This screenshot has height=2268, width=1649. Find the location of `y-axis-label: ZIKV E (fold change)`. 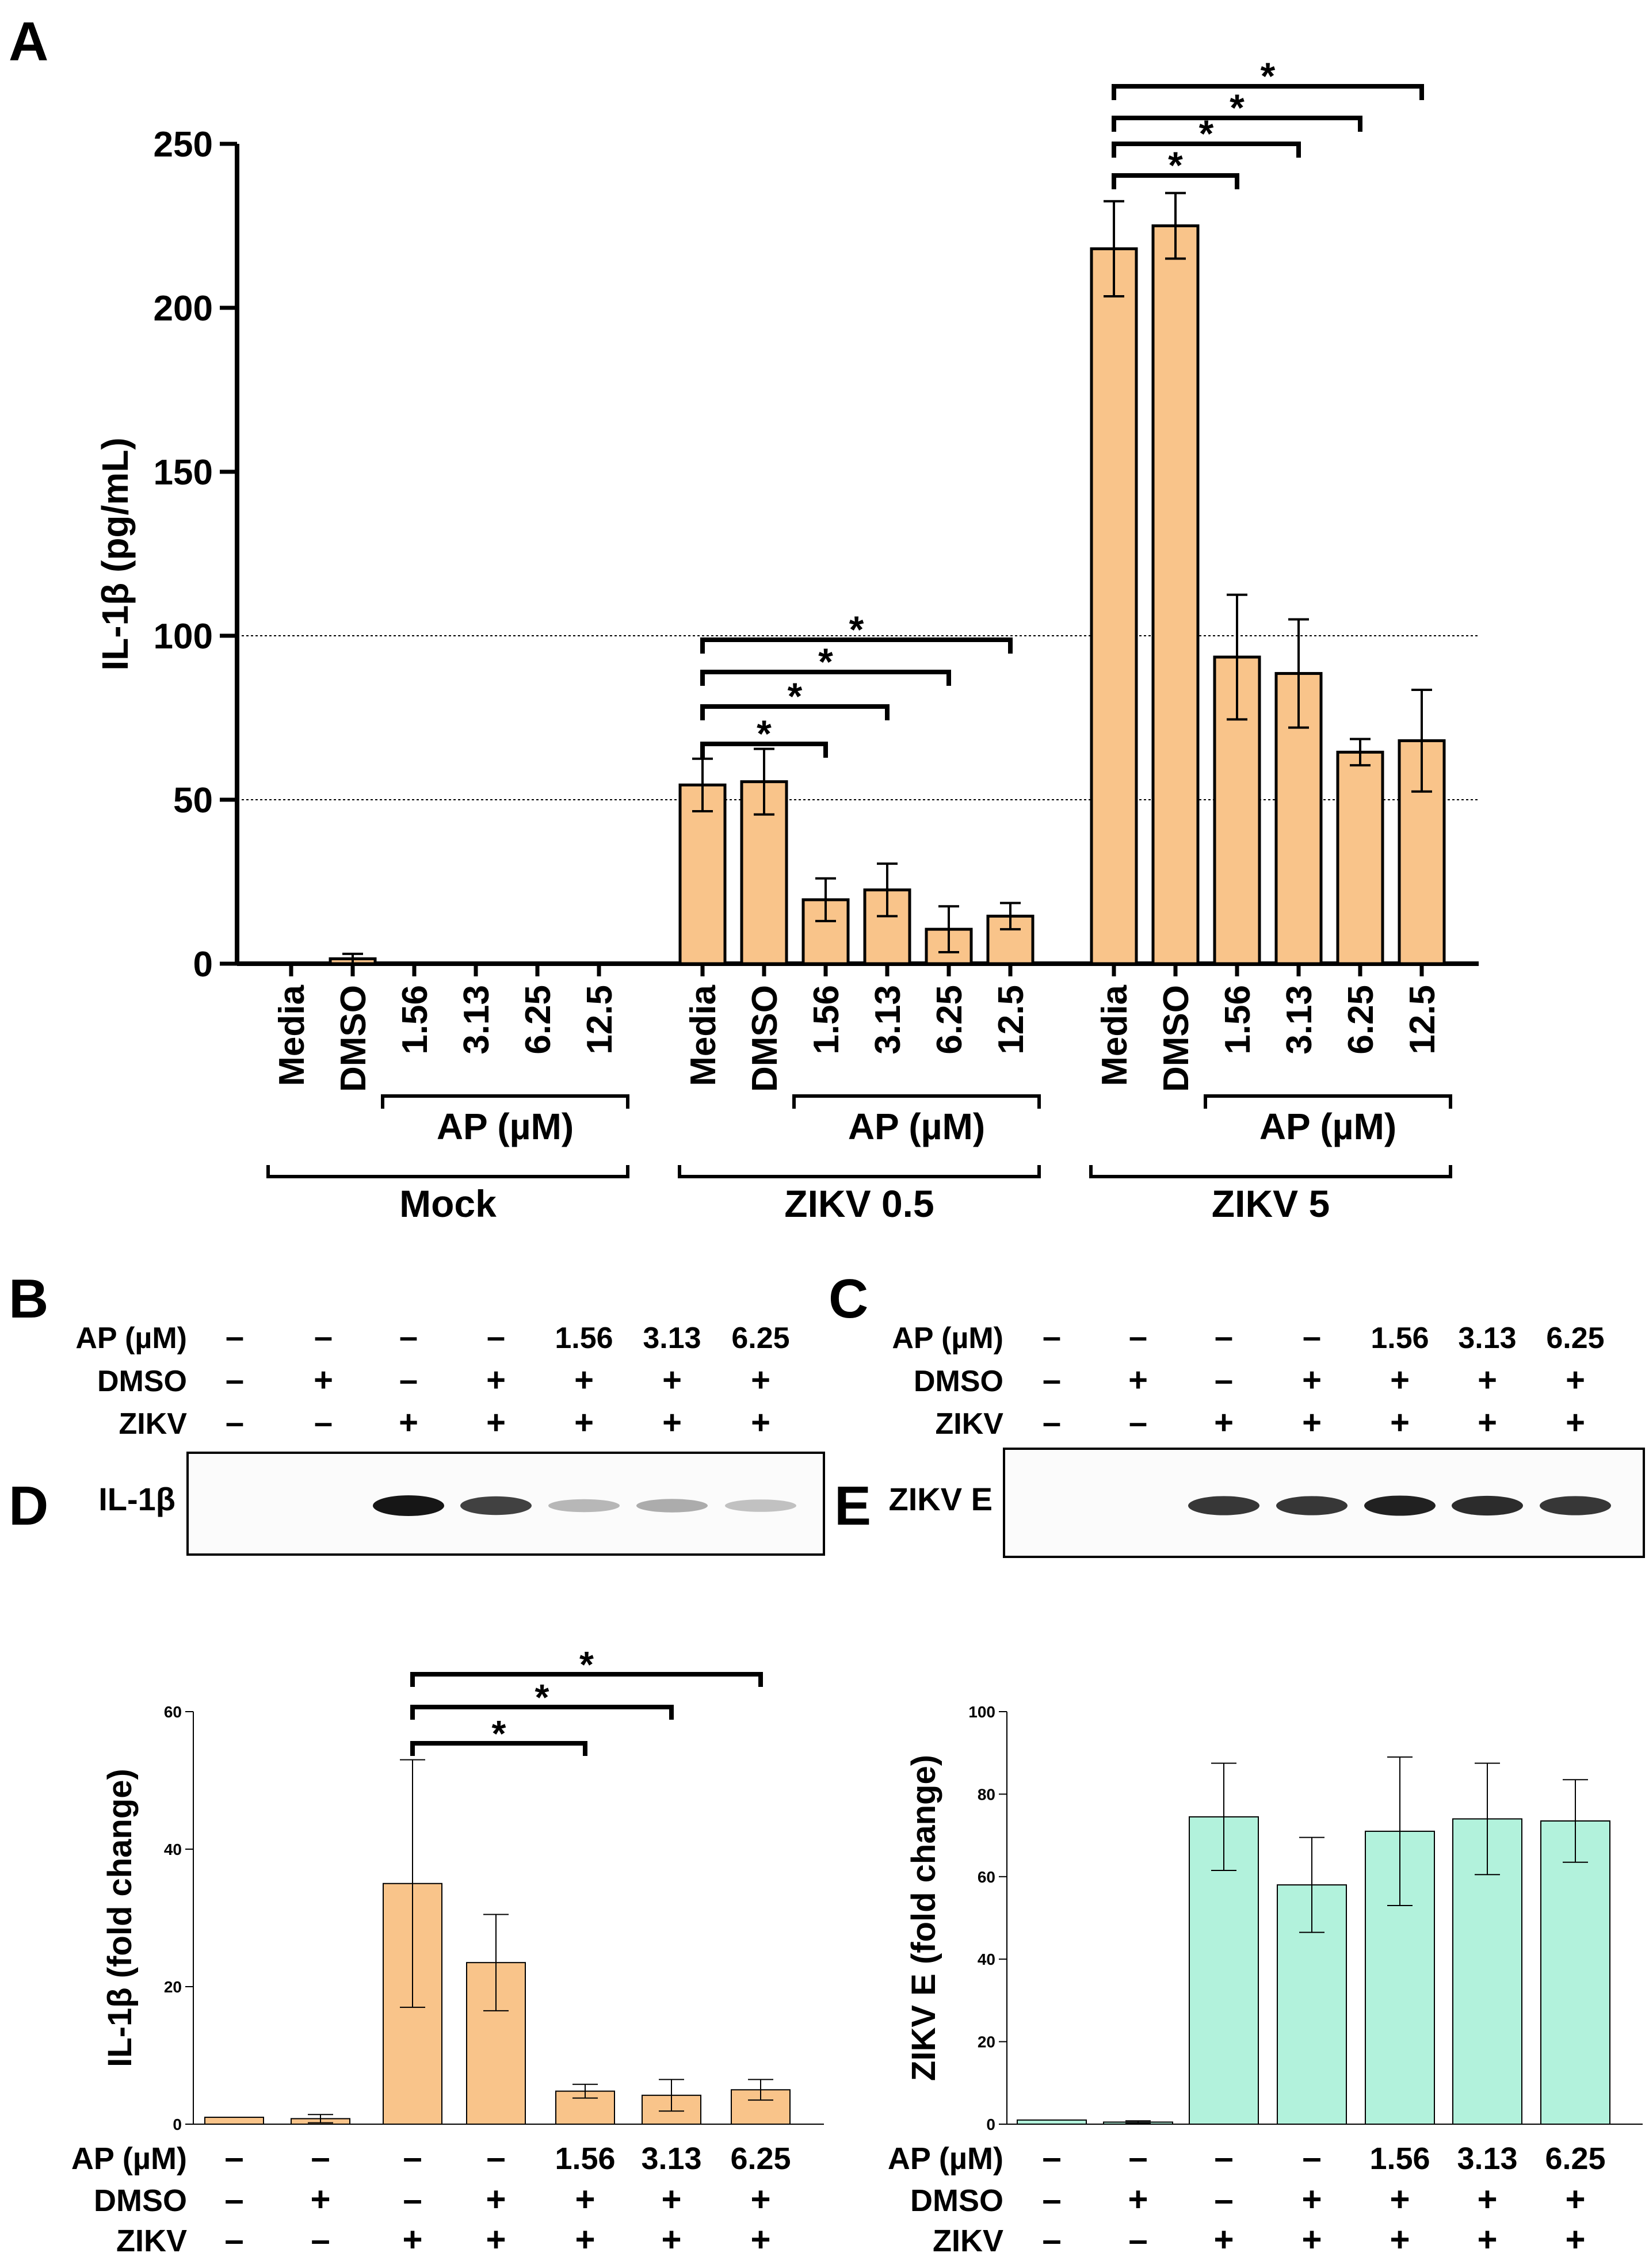

y-axis-label: ZIKV E (fold change) is located at coordinates (923, 1918).